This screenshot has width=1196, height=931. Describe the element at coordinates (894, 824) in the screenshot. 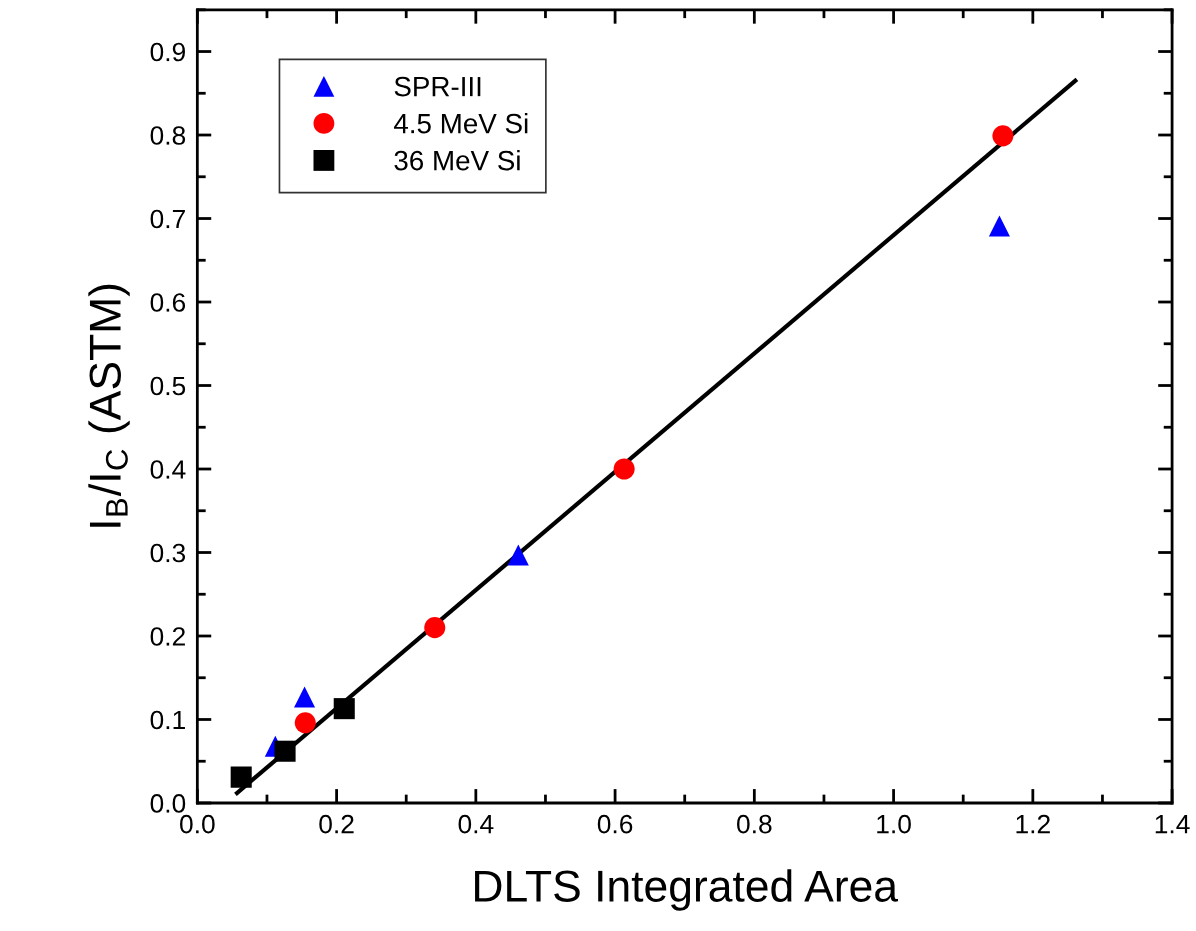

I see `x-tick-label: 1.0` at that location.